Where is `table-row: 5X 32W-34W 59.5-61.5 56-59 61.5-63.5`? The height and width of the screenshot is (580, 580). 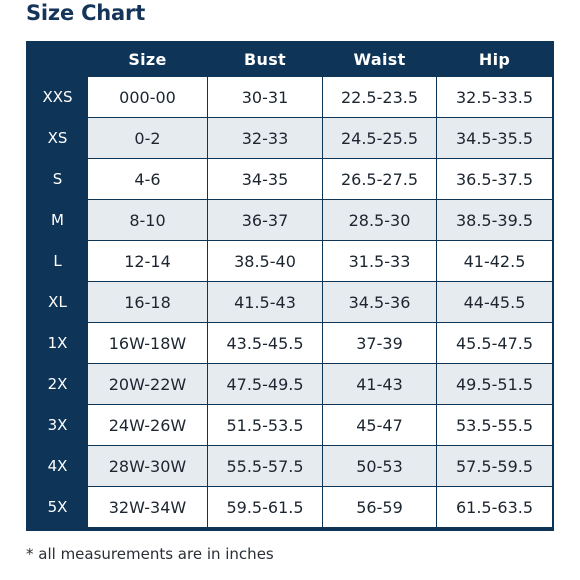 table-row: 5X 32W-34W 59.5-61.5 56-59 61.5-63.5 is located at coordinates (290, 507).